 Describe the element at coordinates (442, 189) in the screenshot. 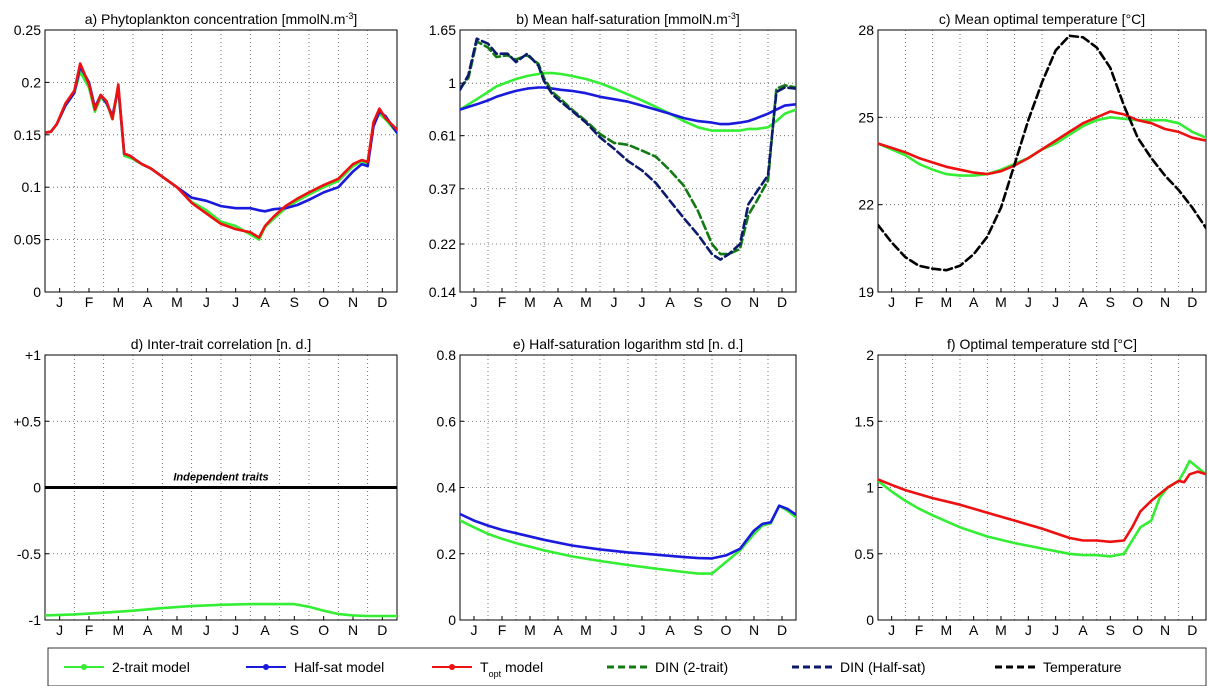

I see `y-tick-label: 0.37` at that location.